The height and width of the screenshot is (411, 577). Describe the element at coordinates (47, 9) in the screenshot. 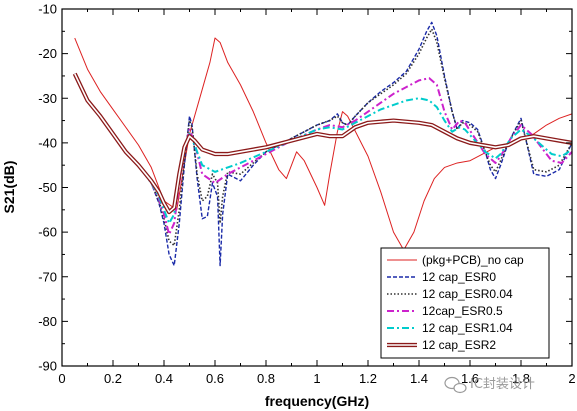

I see `y-tick-label: -10` at that location.